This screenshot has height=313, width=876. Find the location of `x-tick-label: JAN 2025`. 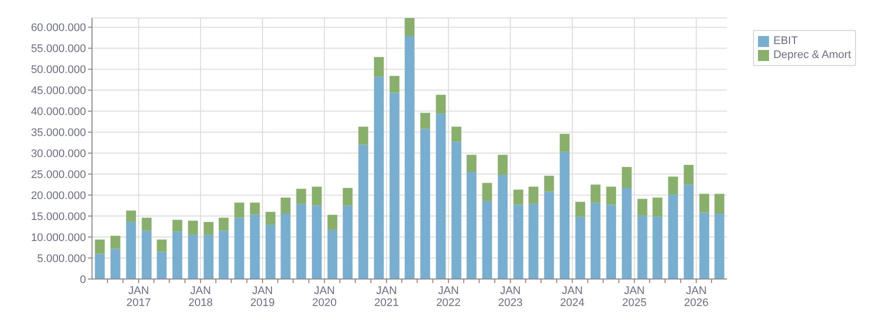

x-tick-label: JAN 2025 is located at coordinates (634, 297).